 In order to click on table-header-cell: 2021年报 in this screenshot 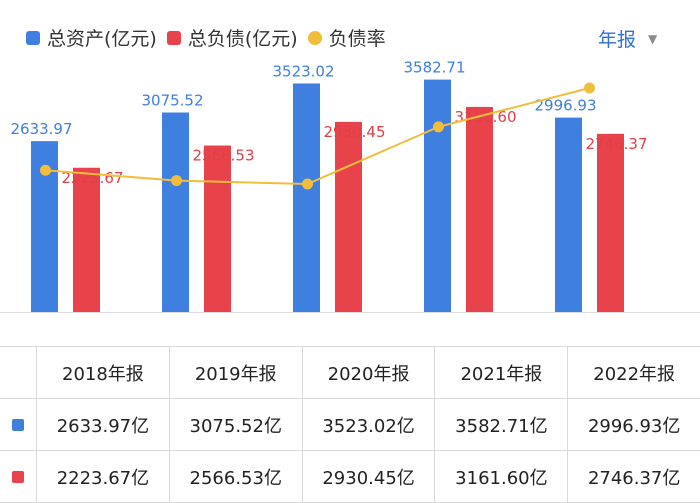, I will do `click(501, 372)`.